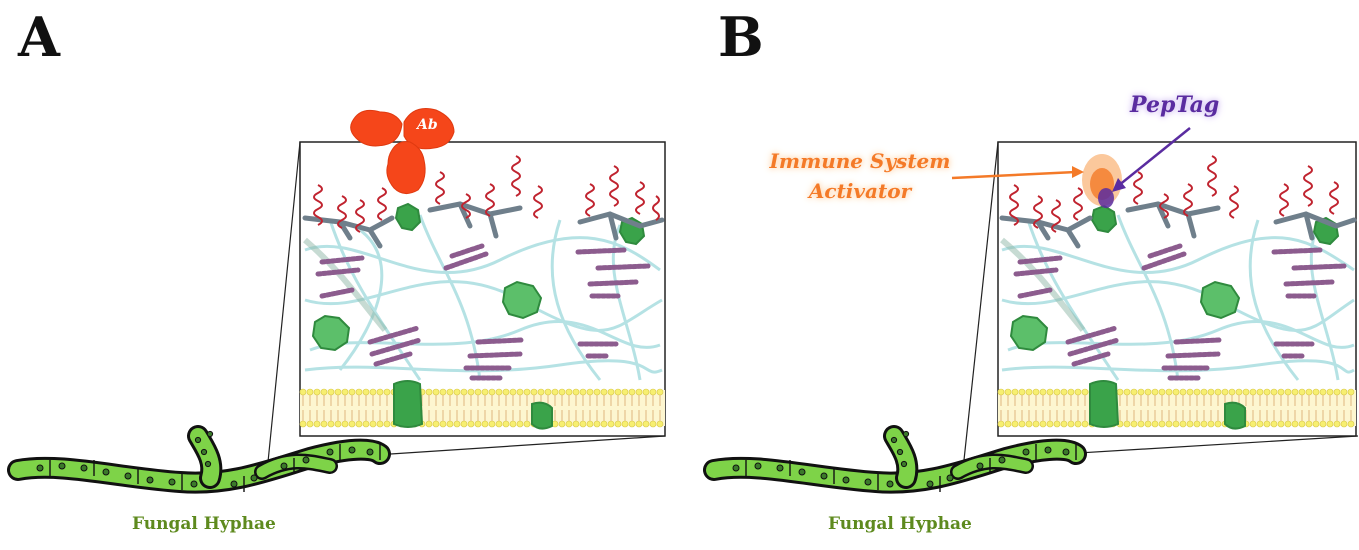  What do you see at coordinates (1154, 157) in the screenshot?
I see `peptag-arrow` at bounding box center [1154, 157].